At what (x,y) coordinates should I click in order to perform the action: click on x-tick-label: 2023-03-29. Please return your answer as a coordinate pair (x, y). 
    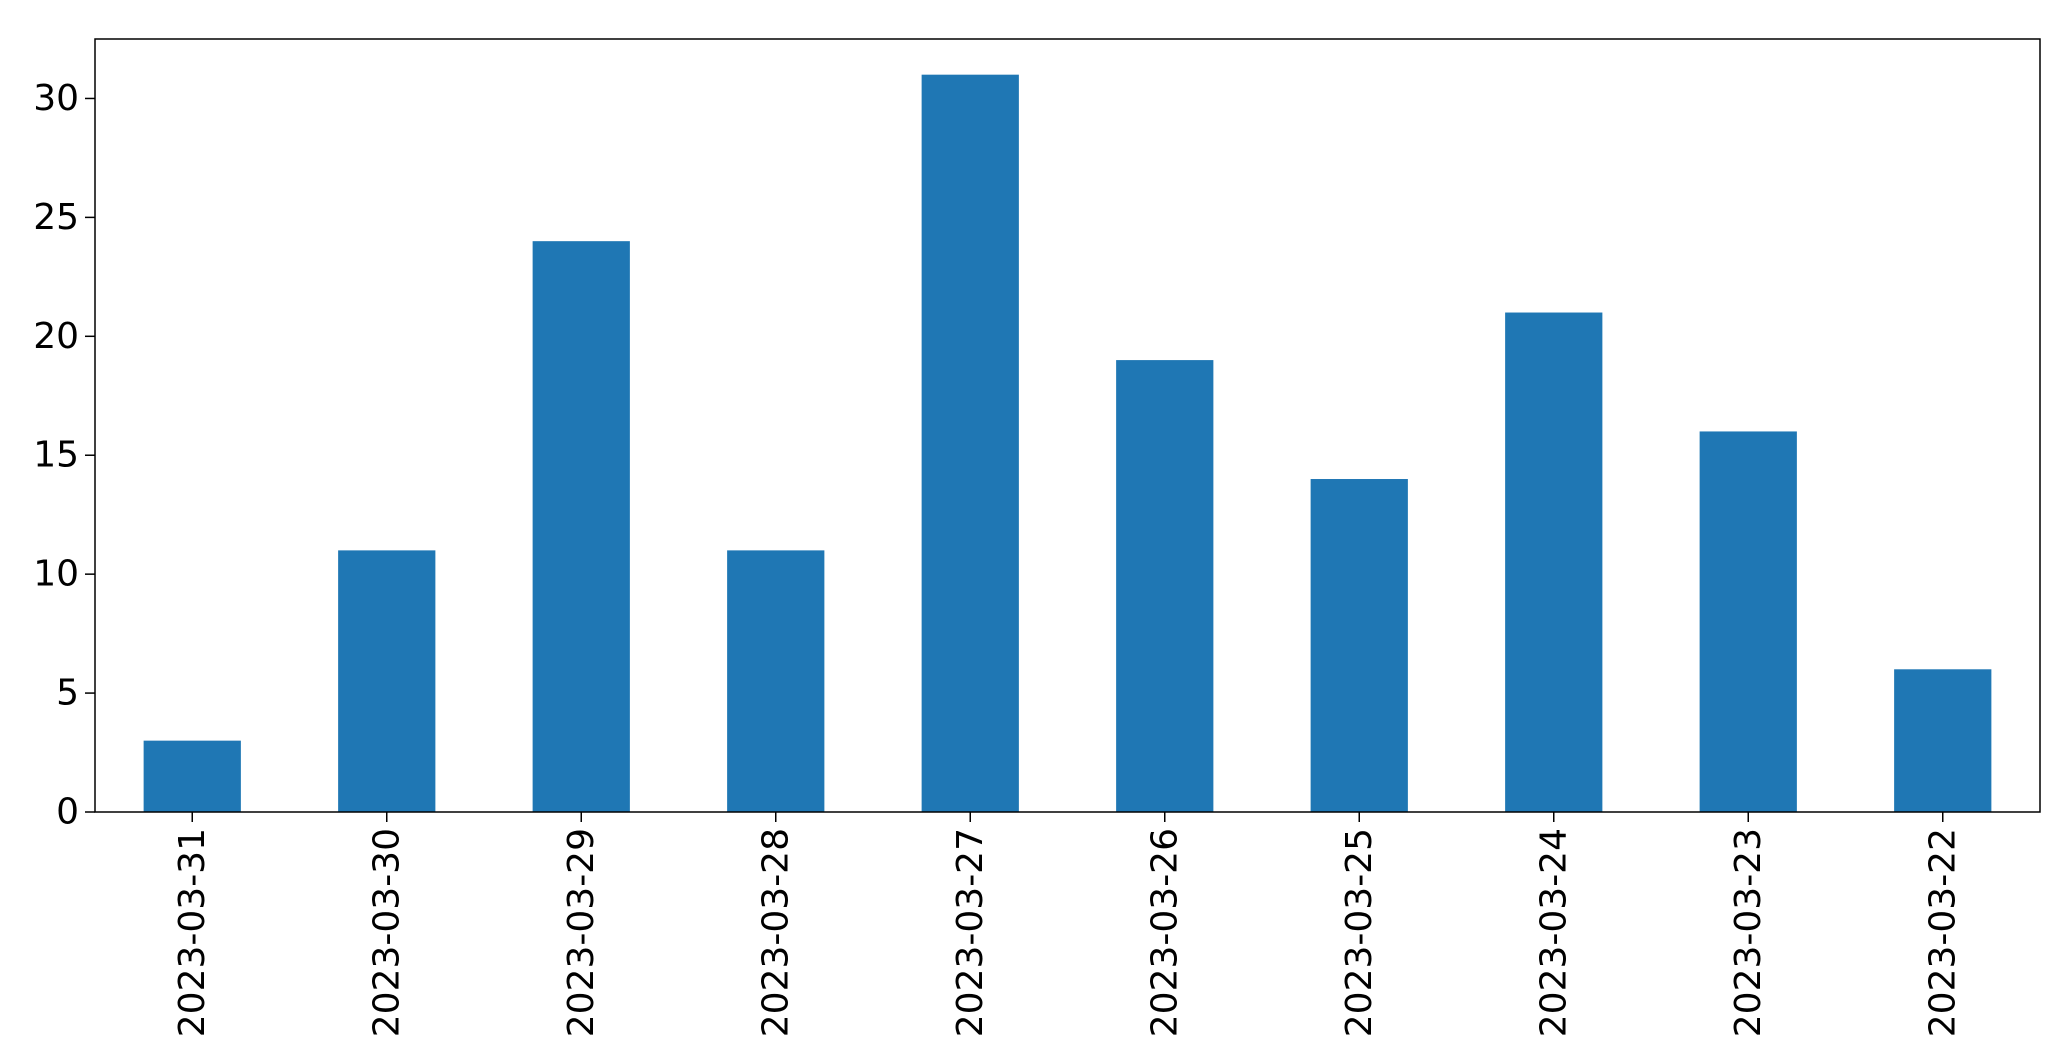
    Looking at the image, I should click on (581, 932).